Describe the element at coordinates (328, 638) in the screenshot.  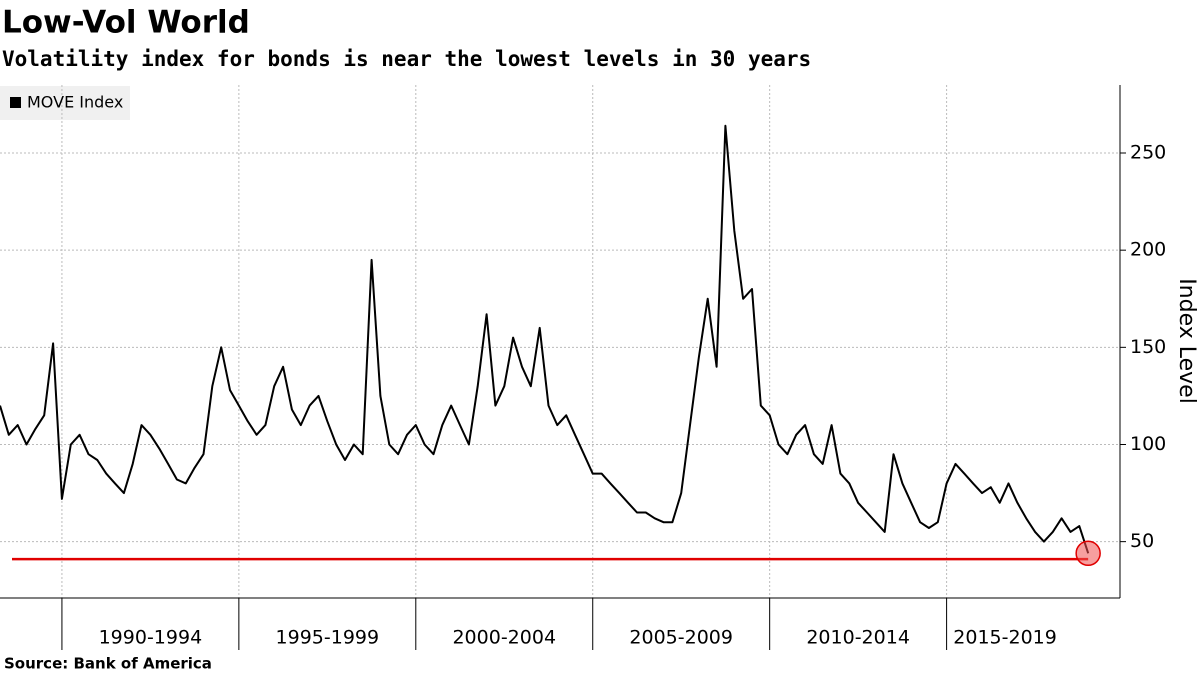
I see `x-period-label: 1995-1999` at that location.